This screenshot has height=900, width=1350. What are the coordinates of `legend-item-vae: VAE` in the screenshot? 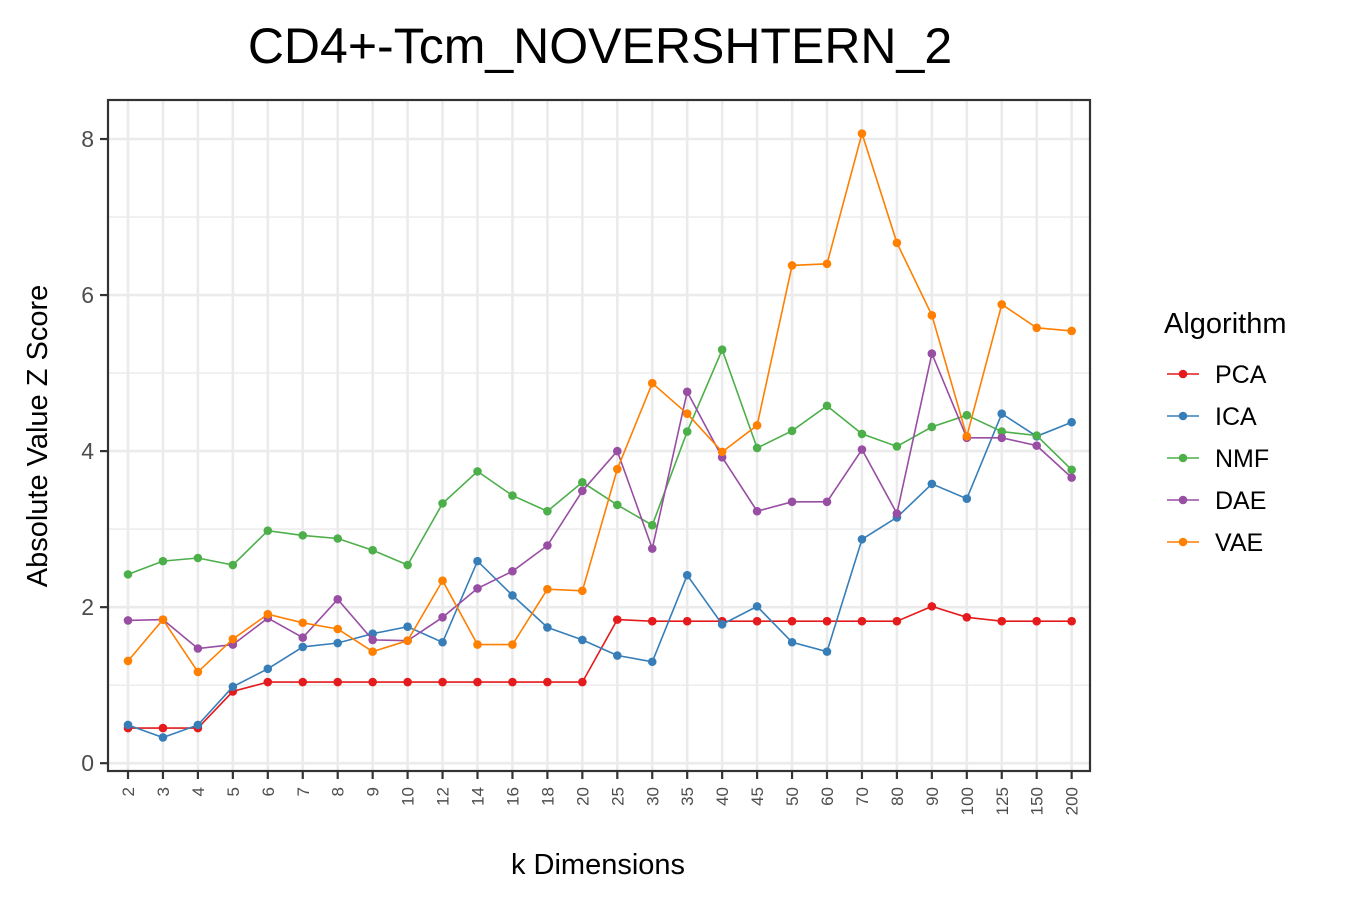 It's located at (1215, 543).